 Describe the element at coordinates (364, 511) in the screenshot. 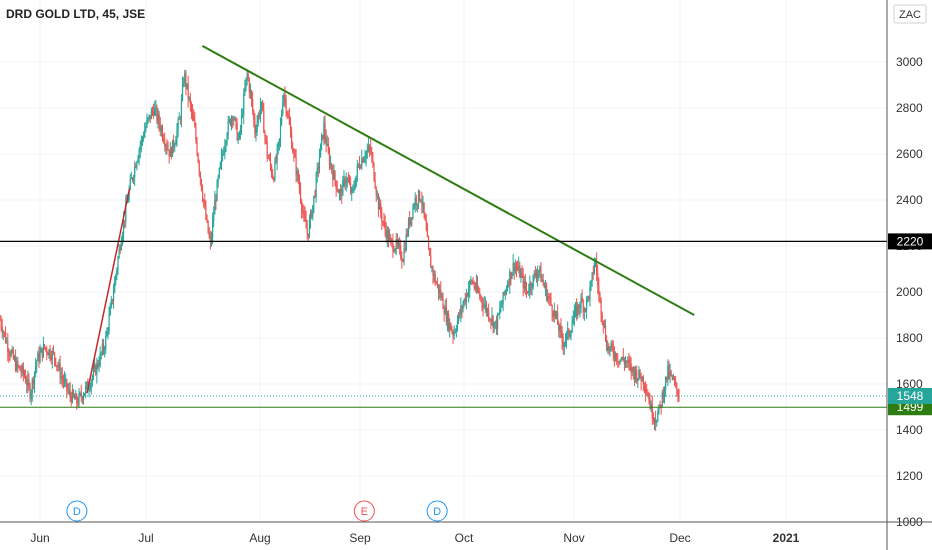

I see `earnings-event-marker: E` at that location.